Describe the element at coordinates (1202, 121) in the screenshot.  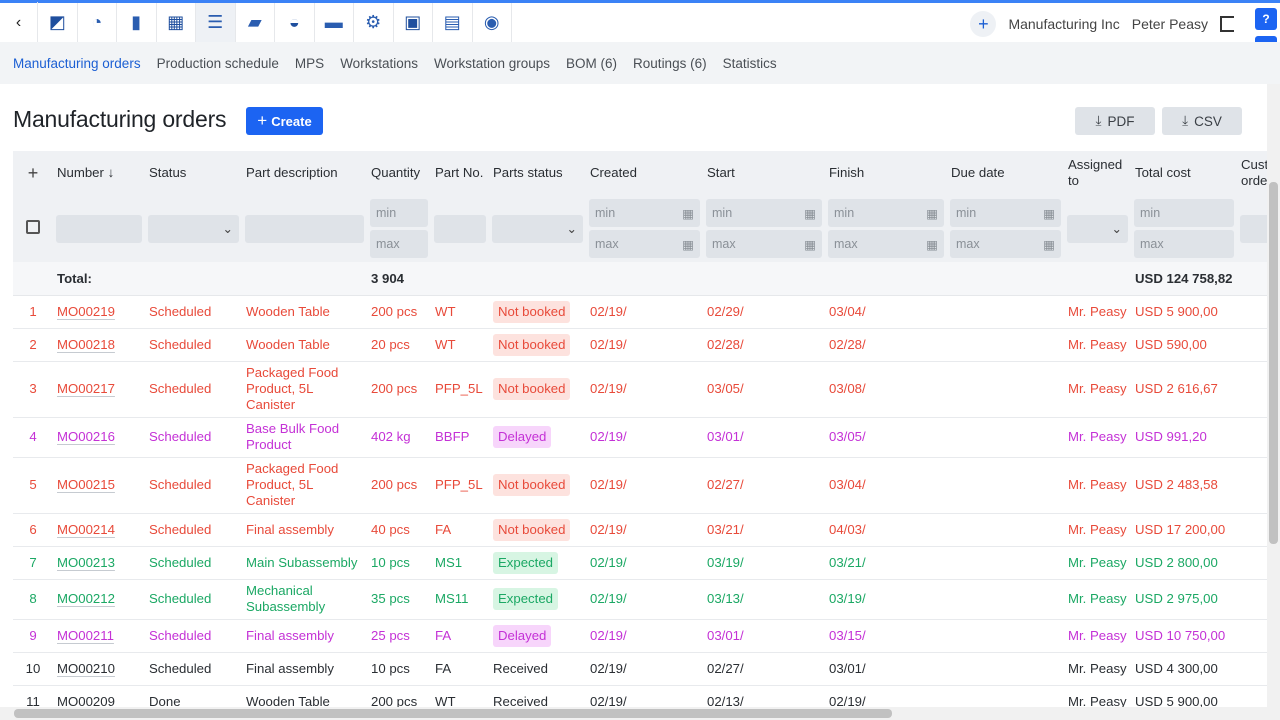
I see `csv-export-button: ⤓ CSV` at that location.